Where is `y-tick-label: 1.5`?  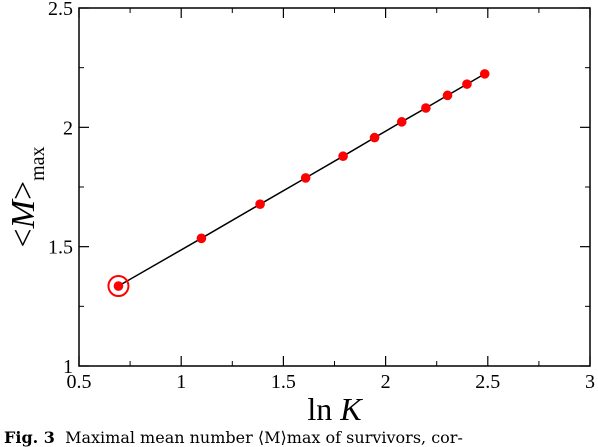
y-tick-label: 1.5 is located at coordinates (60, 248).